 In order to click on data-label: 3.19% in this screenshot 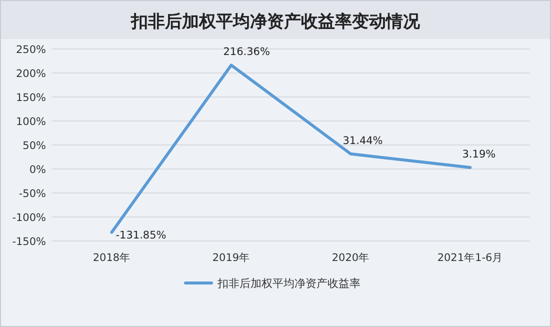, I will do `click(479, 154)`.